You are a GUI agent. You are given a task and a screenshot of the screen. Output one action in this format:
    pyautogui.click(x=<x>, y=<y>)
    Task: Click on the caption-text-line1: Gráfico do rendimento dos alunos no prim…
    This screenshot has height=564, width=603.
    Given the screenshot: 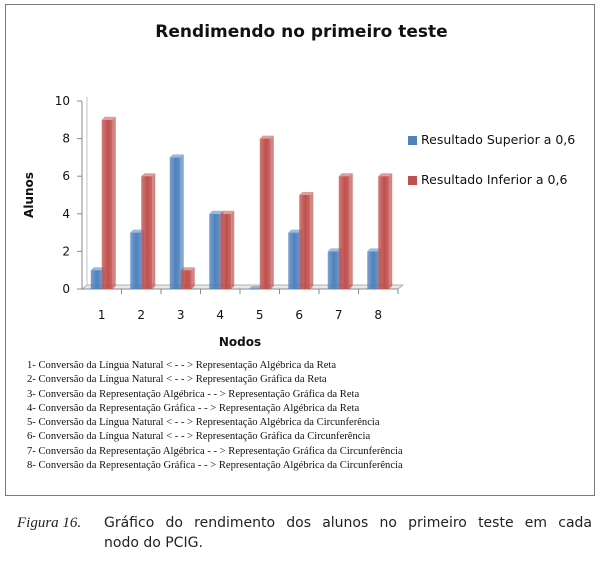 What is the action you would take?
    pyautogui.click(x=348, y=523)
    